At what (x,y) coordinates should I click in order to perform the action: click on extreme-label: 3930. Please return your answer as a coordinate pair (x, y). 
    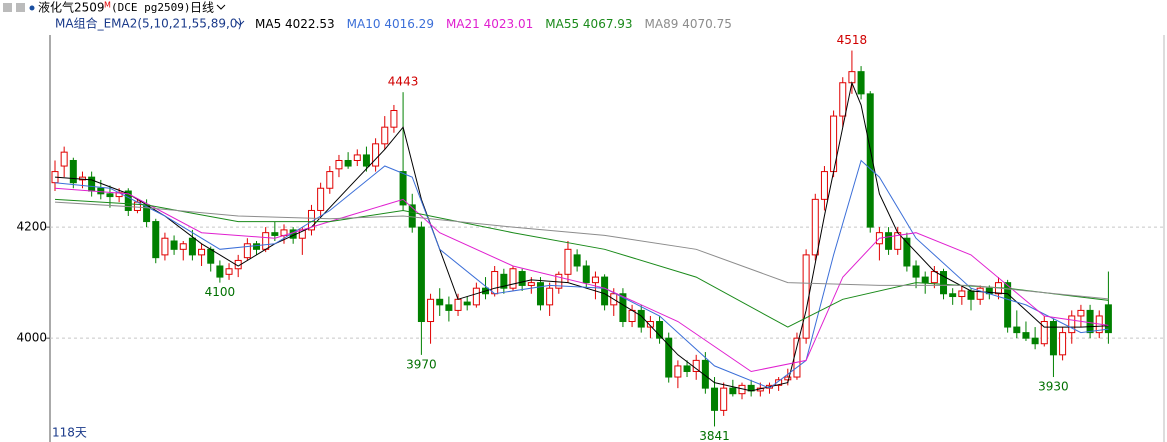
    Looking at the image, I should click on (1053, 387).